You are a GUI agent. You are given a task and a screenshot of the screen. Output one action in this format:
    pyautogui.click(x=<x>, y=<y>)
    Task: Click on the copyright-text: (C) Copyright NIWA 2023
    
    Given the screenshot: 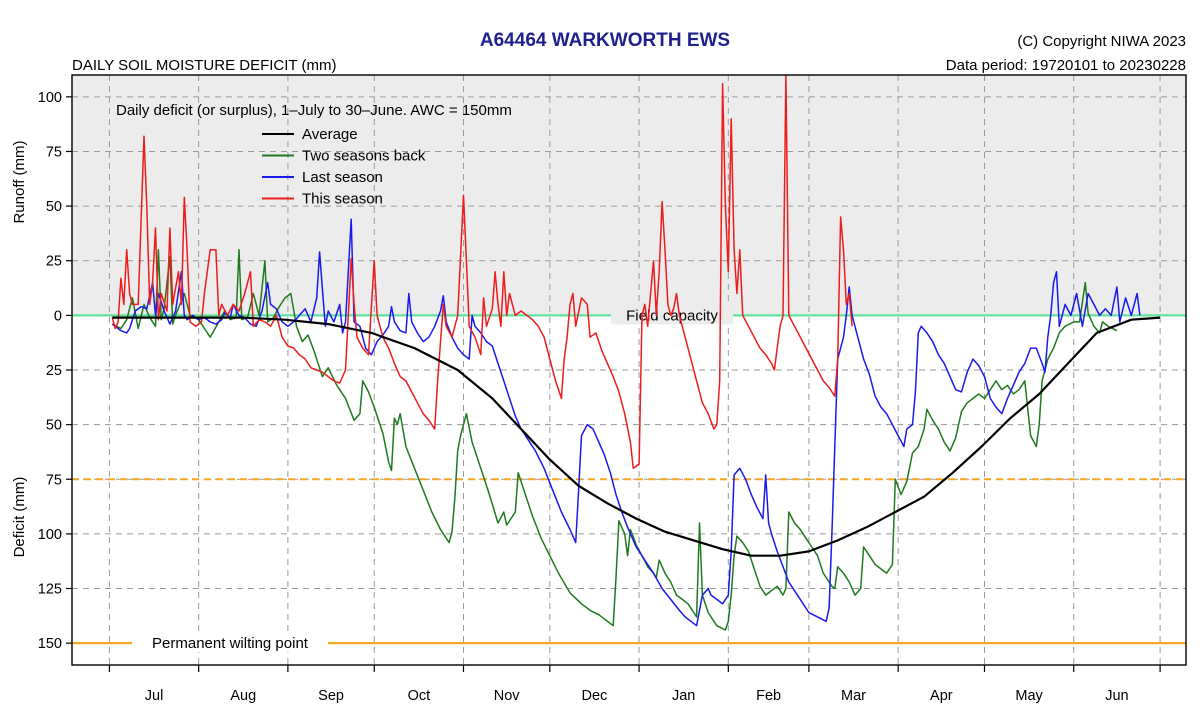 What is the action you would take?
    pyautogui.click(x=1101, y=41)
    